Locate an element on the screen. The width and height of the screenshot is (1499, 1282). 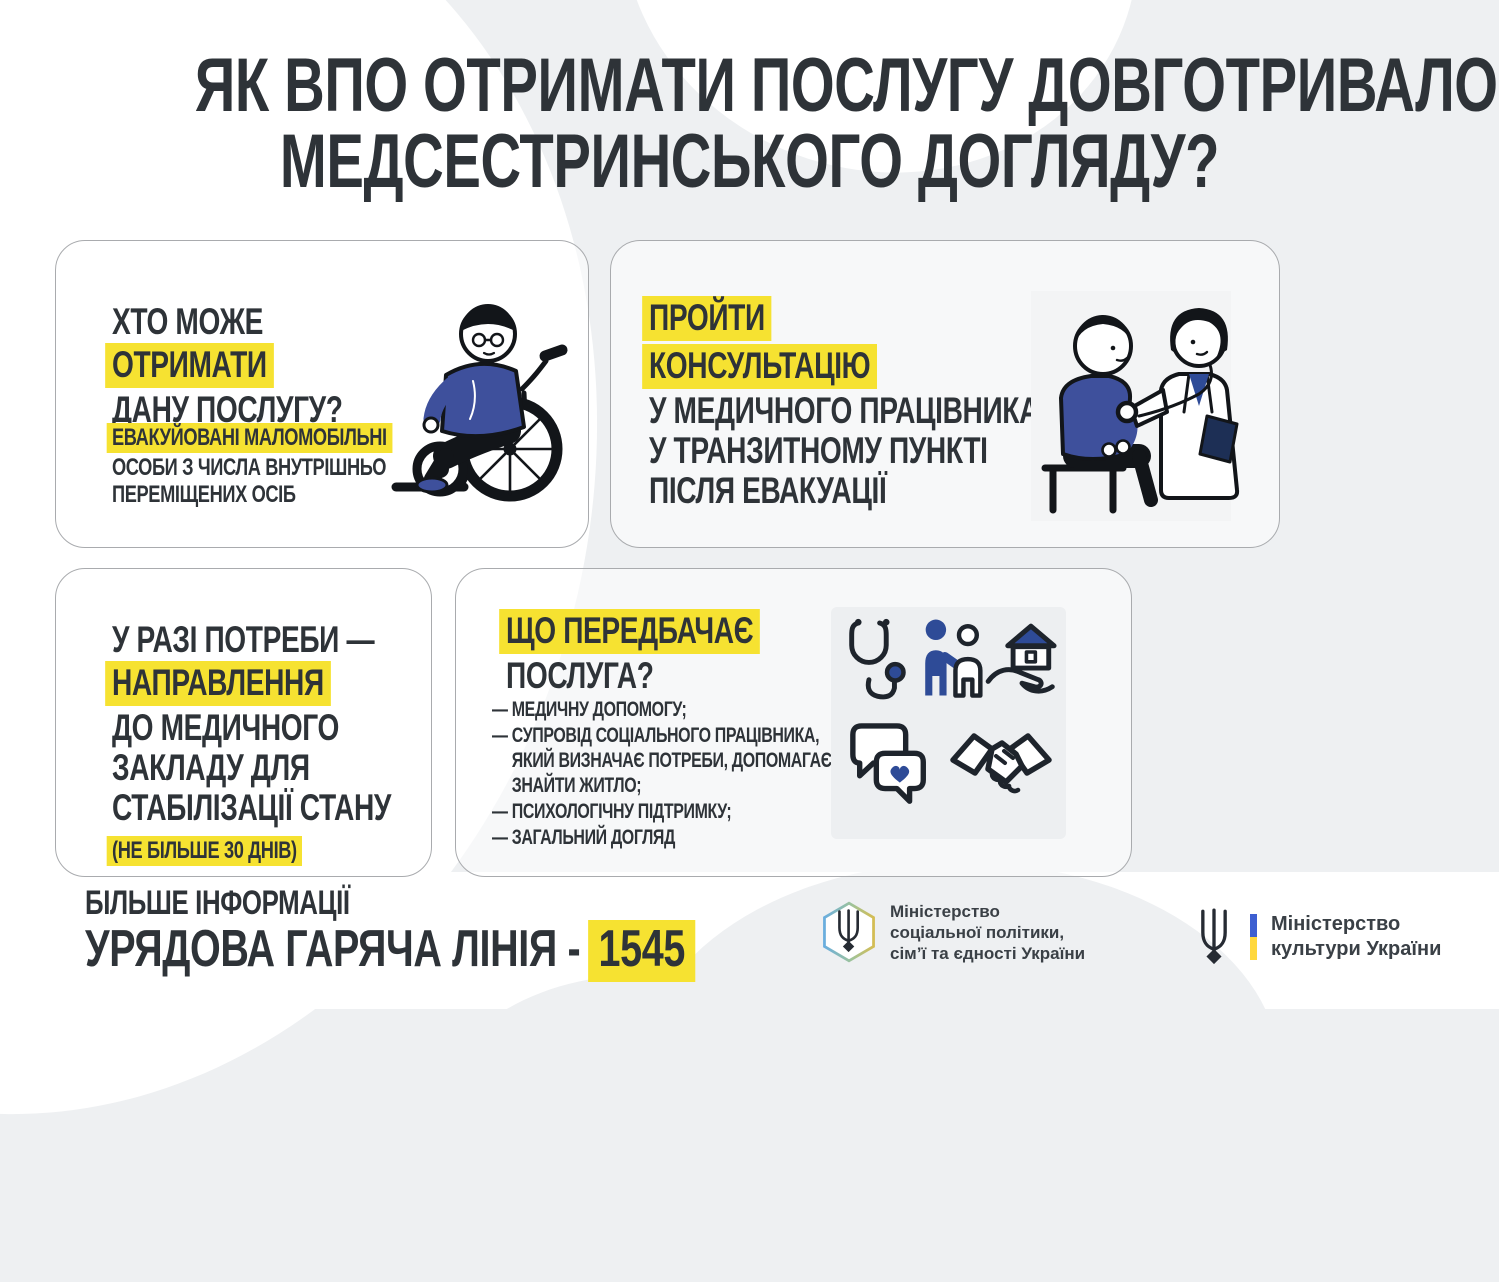
social-worker-support-icon is located at coordinates (954, 658).